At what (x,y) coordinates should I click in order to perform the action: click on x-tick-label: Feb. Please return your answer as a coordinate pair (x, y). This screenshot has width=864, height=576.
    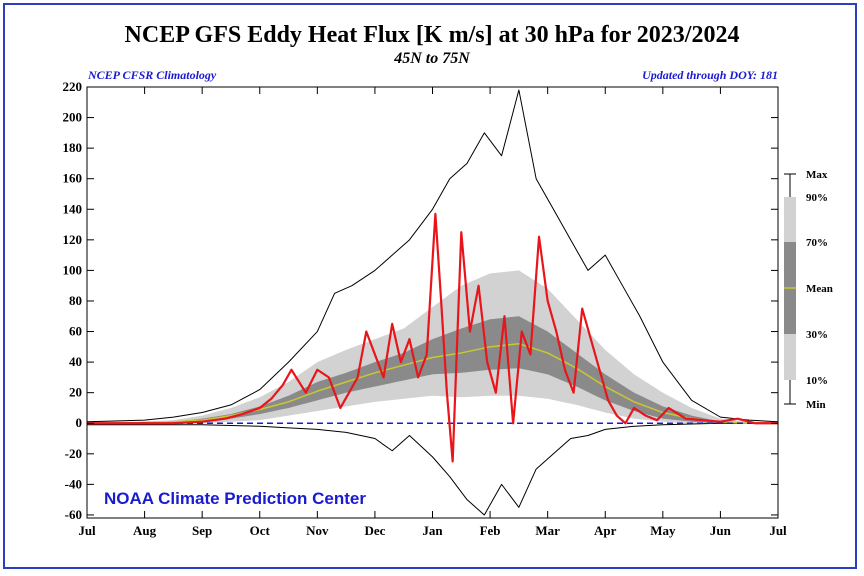
    Looking at the image, I should click on (490, 530).